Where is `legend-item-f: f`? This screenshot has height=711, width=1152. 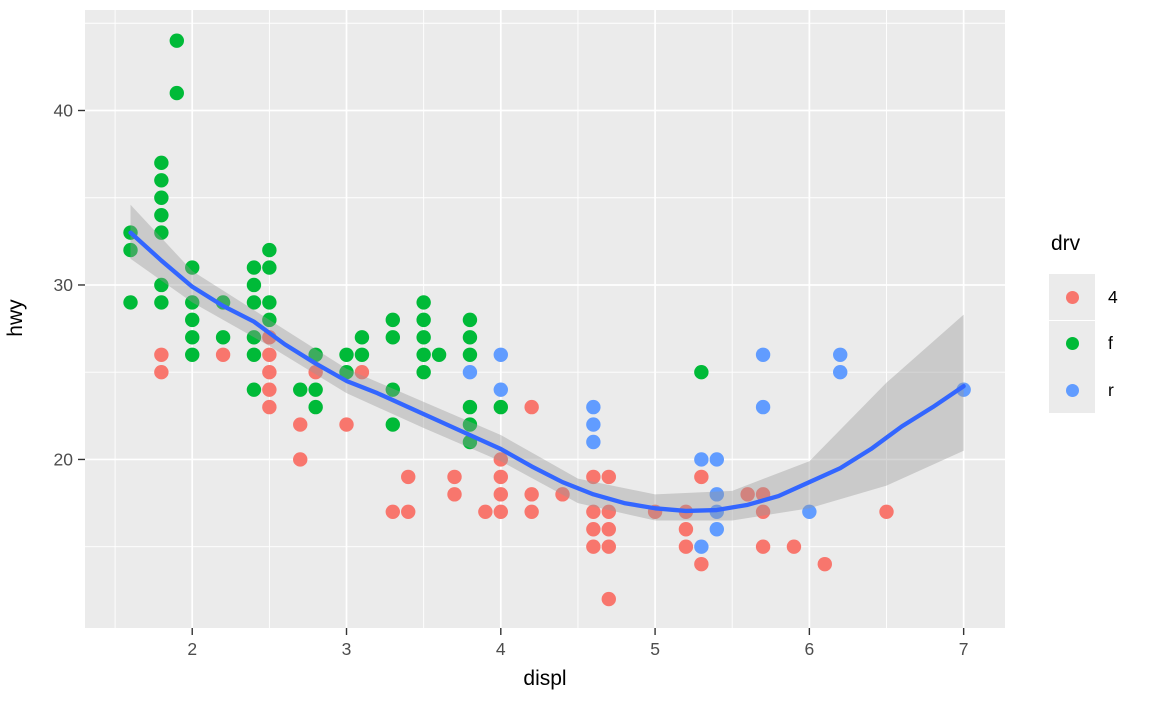 legend-item-f: f is located at coordinates (1083, 344).